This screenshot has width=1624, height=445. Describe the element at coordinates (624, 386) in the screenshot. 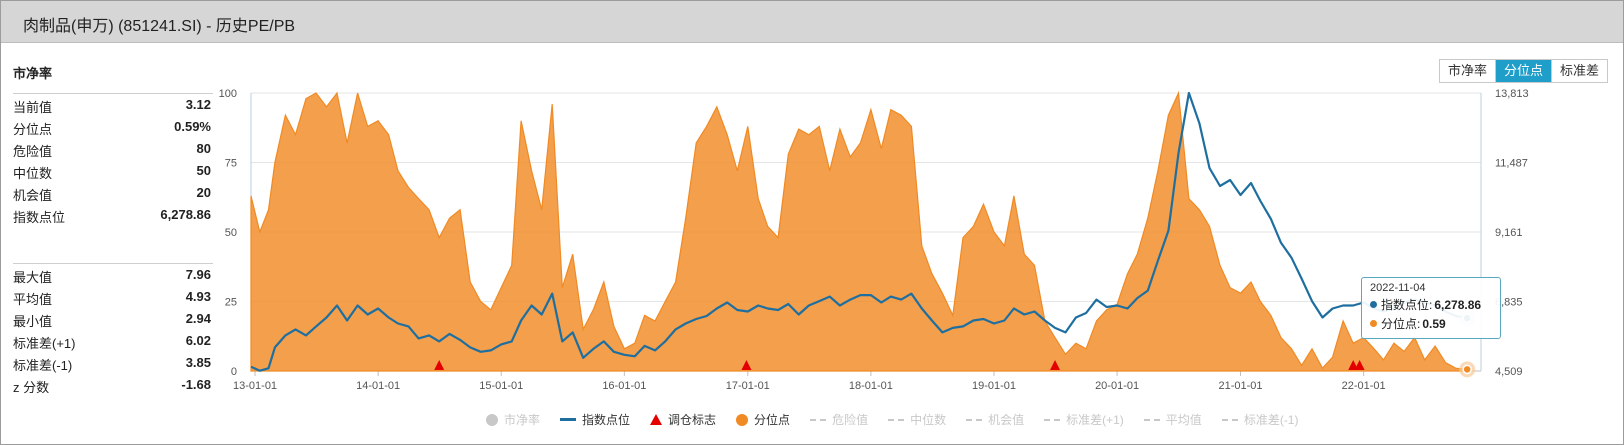

I see `x-tick-label: 16-01-01` at that location.